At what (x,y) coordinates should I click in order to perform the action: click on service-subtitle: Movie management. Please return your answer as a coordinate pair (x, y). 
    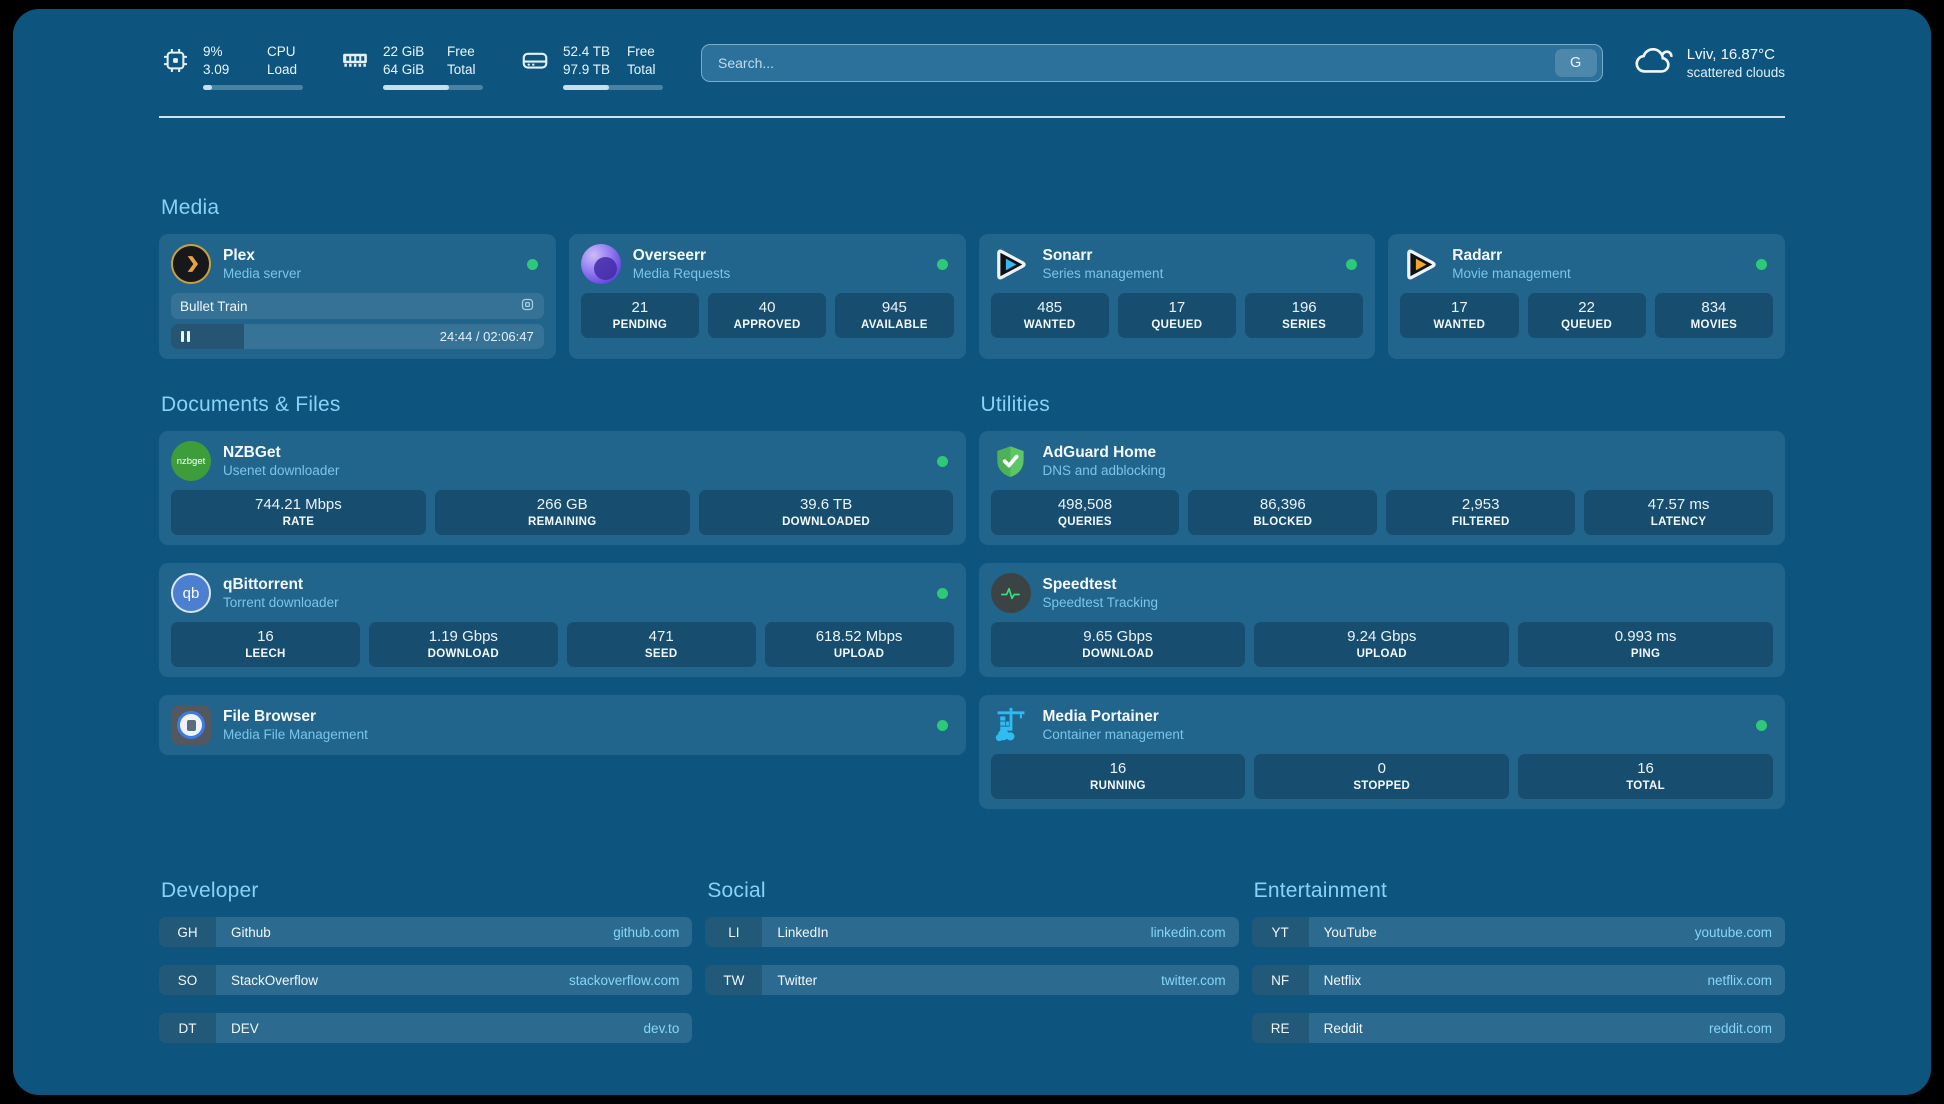
    Looking at the image, I should click on (1511, 273).